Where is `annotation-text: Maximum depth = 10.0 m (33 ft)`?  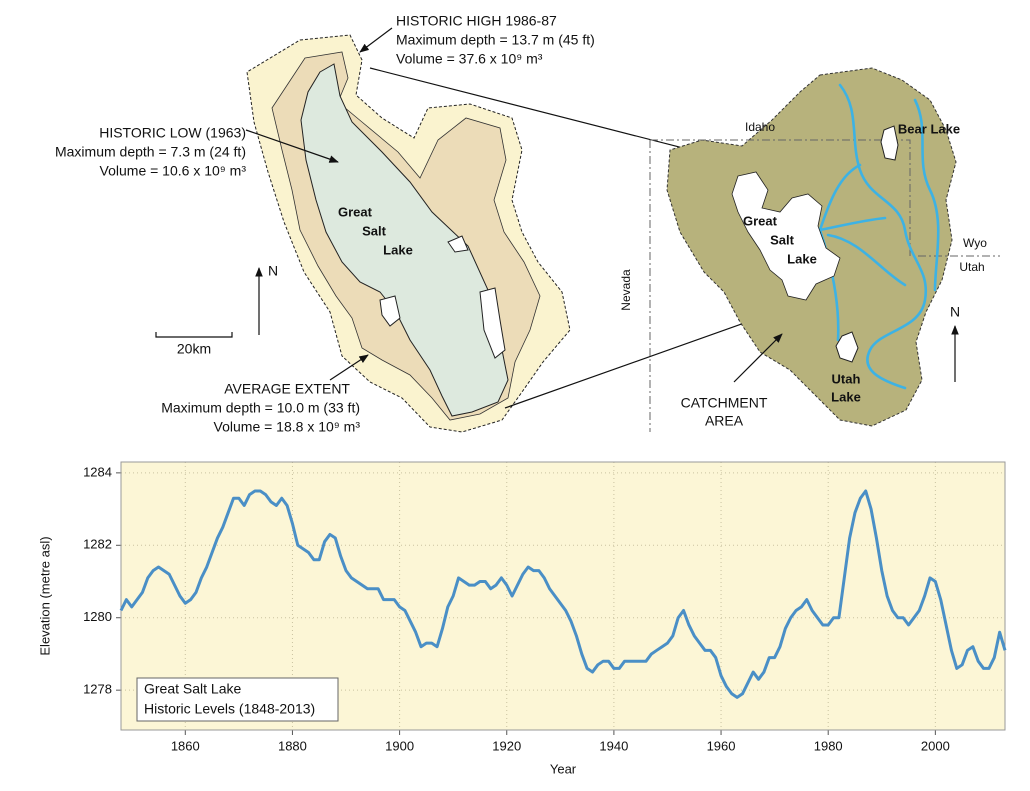 annotation-text: Maximum depth = 10.0 m (33 ft) is located at coordinates (260, 408).